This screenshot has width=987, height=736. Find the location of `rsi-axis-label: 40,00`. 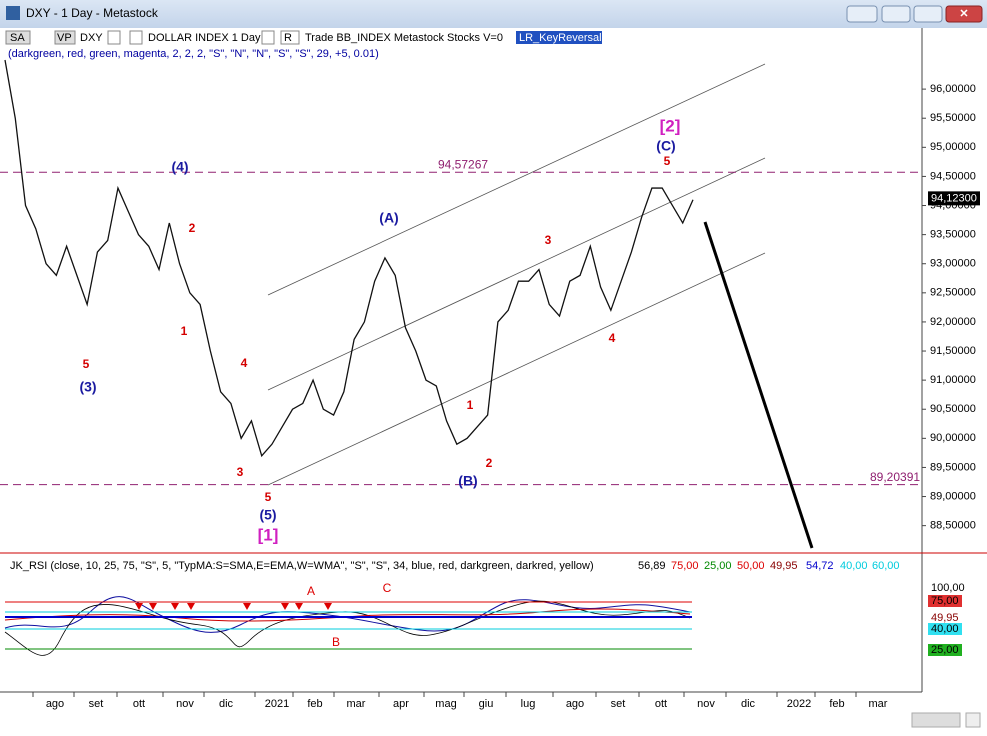

rsi-axis-label: 40,00 is located at coordinates (945, 629).